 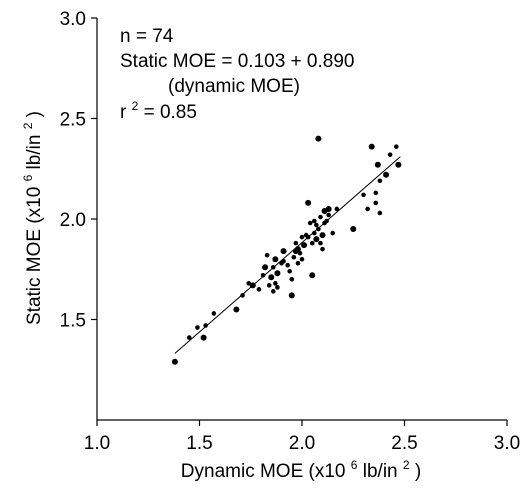 What do you see at coordinates (170, 112) in the screenshot?
I see `r2-suffix: = 0.85` at bounding box center [170, 112].